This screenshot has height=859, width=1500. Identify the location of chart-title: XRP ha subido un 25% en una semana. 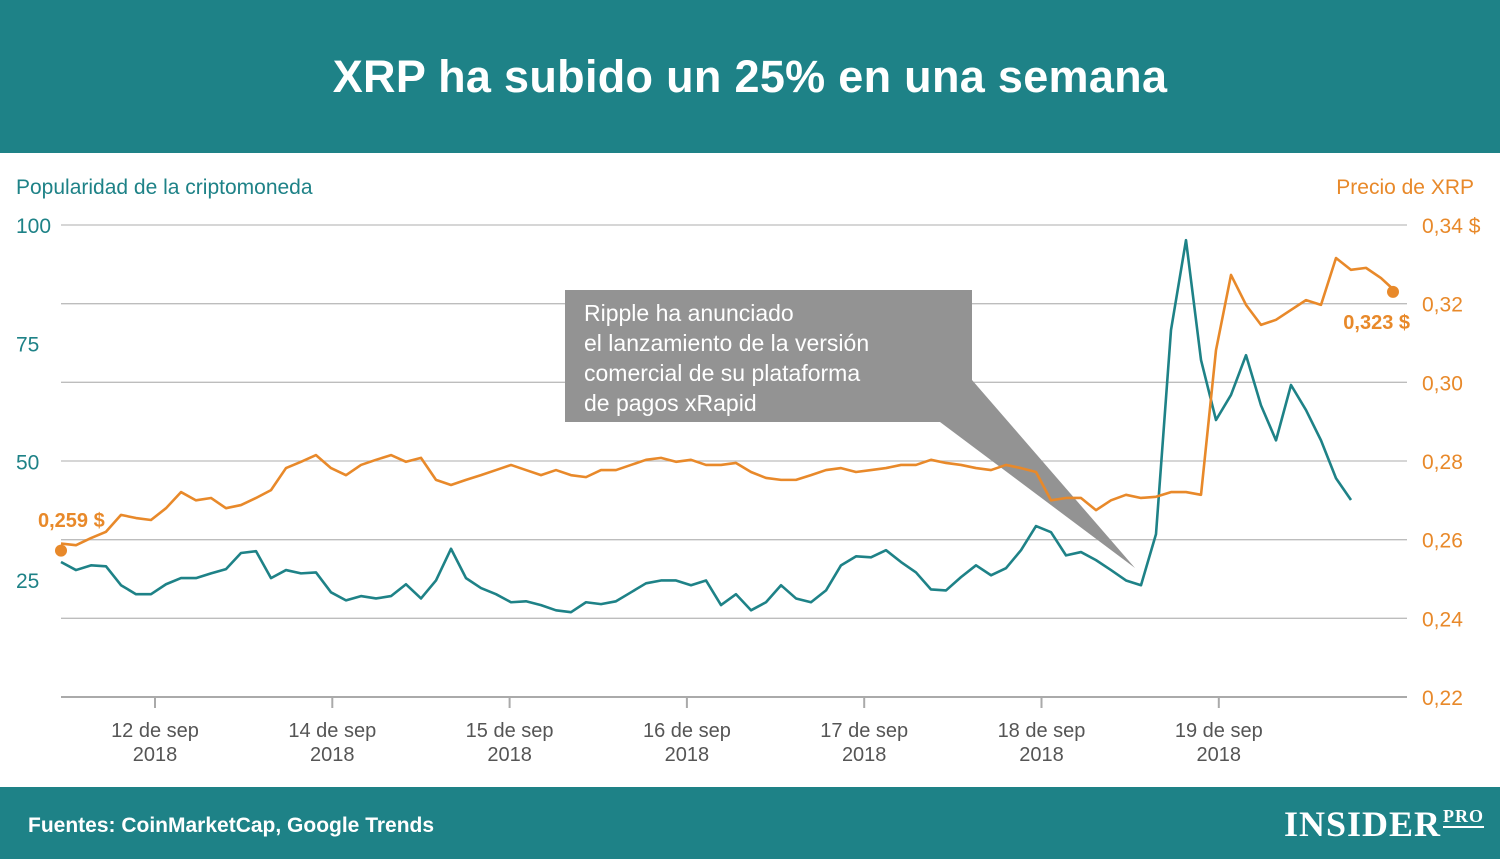
(750, 76).